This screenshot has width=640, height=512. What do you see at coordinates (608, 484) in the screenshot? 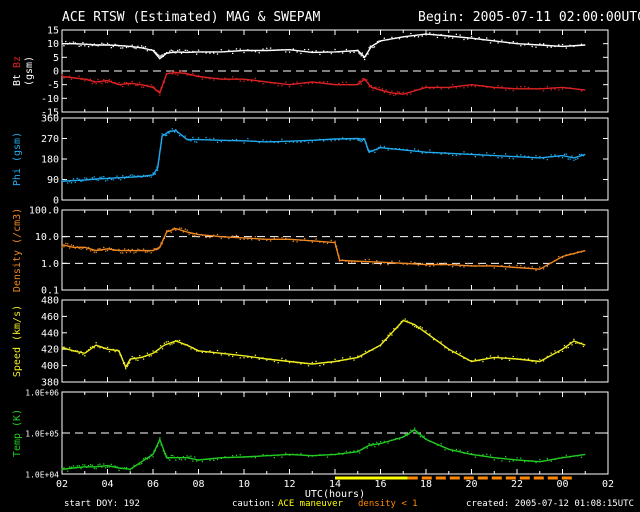
I see `xtick-label: 02` at bounding box center [608, 484].